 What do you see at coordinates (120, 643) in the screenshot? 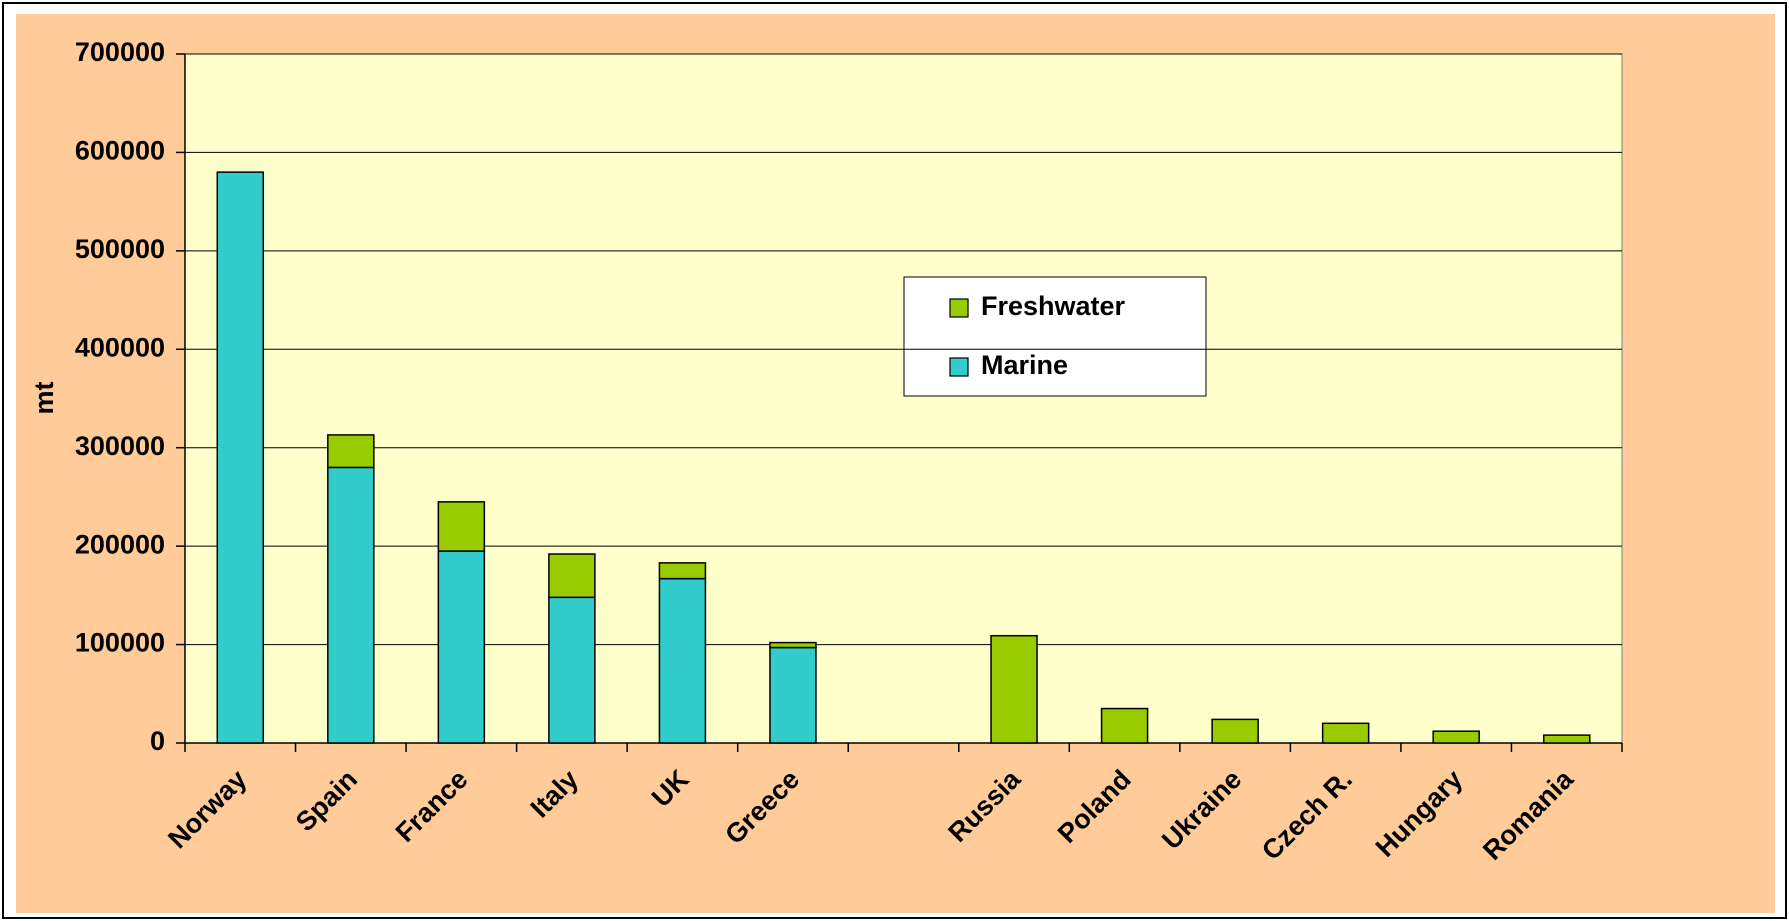
I see `y-tick-label: 100000` at bounding box center [120, 643].